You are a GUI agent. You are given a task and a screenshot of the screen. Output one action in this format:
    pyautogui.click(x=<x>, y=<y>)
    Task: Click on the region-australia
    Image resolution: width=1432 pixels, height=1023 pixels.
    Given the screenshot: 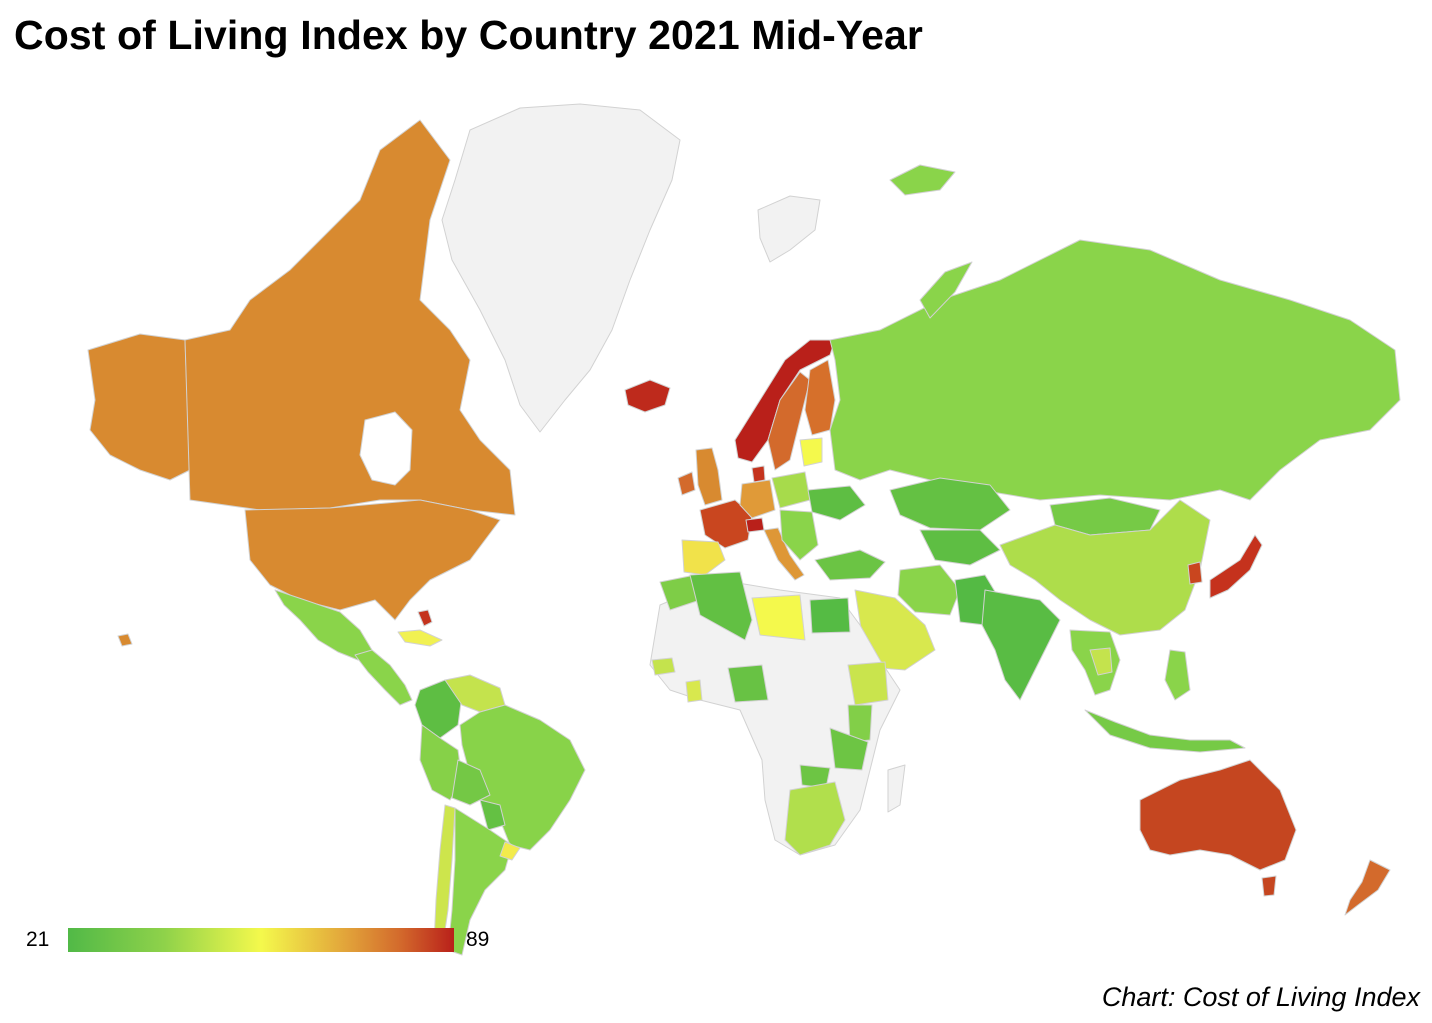 What is the action you would take?
    pyautogui.click(x=1218, y=815)
    